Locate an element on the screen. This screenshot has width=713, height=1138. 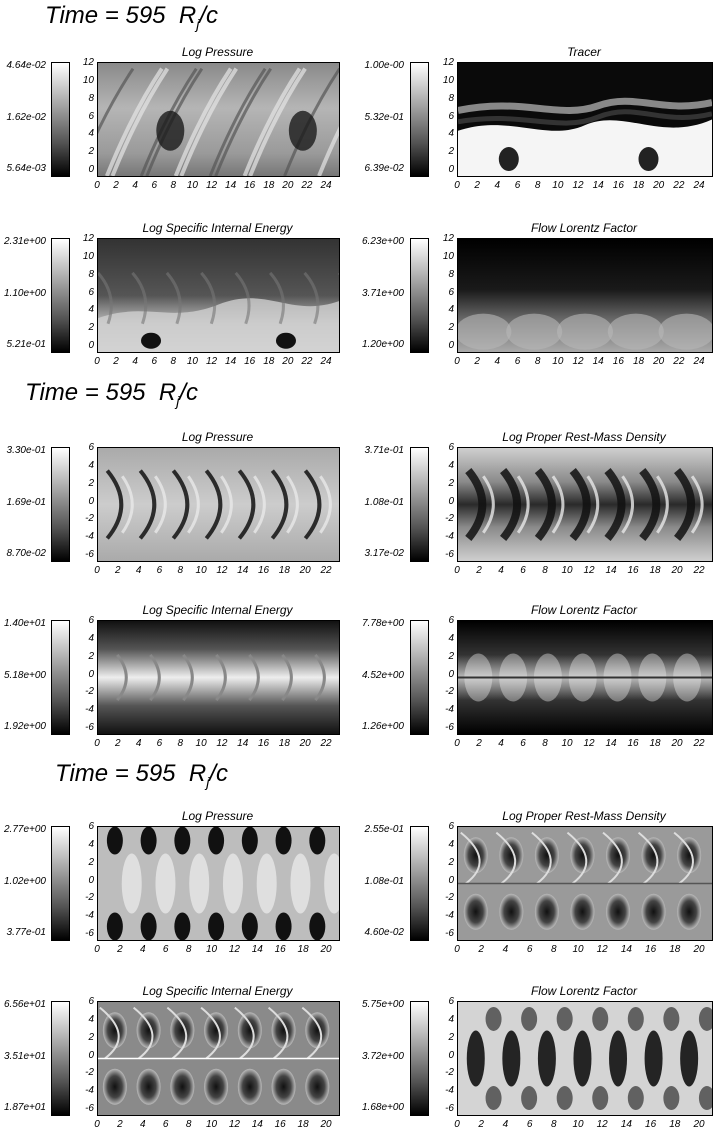
colorbar-label: 1.69e-01 is located at coordinates (26, 502).